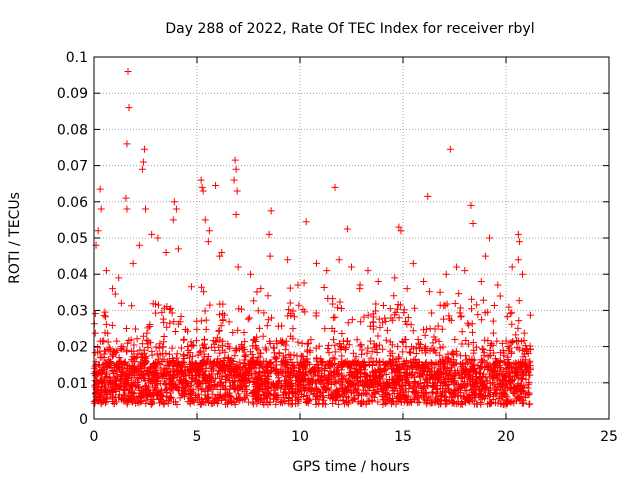 The width and height of the screenshot is (640, 480). I want to click on x-tick-label: 0, so click(94, 437).